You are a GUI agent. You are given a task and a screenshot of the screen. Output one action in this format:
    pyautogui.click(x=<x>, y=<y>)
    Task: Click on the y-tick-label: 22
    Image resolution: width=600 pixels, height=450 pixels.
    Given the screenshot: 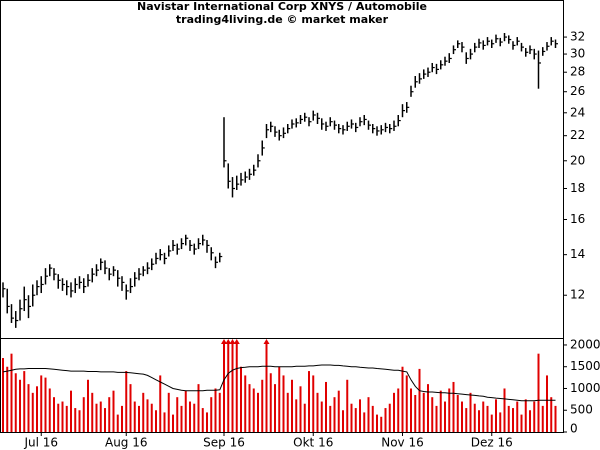 What is the action you would take?
    pyautogui.click(x=577, y=135)
    